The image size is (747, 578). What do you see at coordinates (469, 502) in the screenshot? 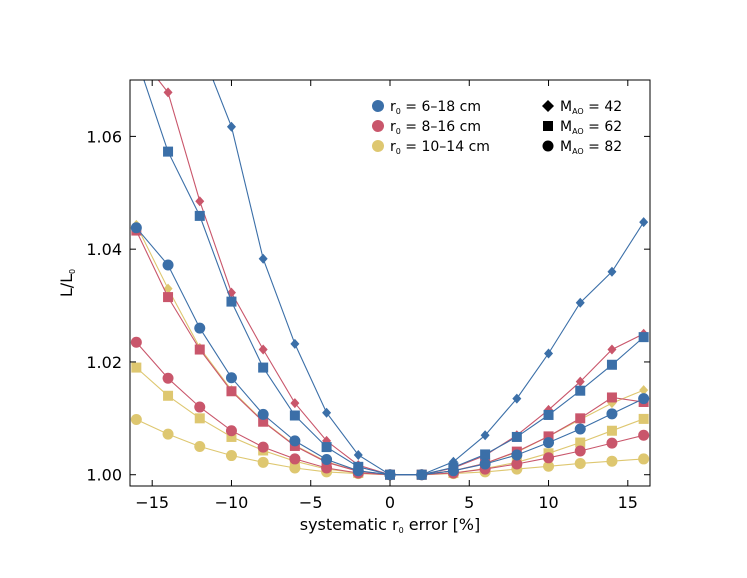
I see `x-tick-label: 5` at bounding box center [469, 502].